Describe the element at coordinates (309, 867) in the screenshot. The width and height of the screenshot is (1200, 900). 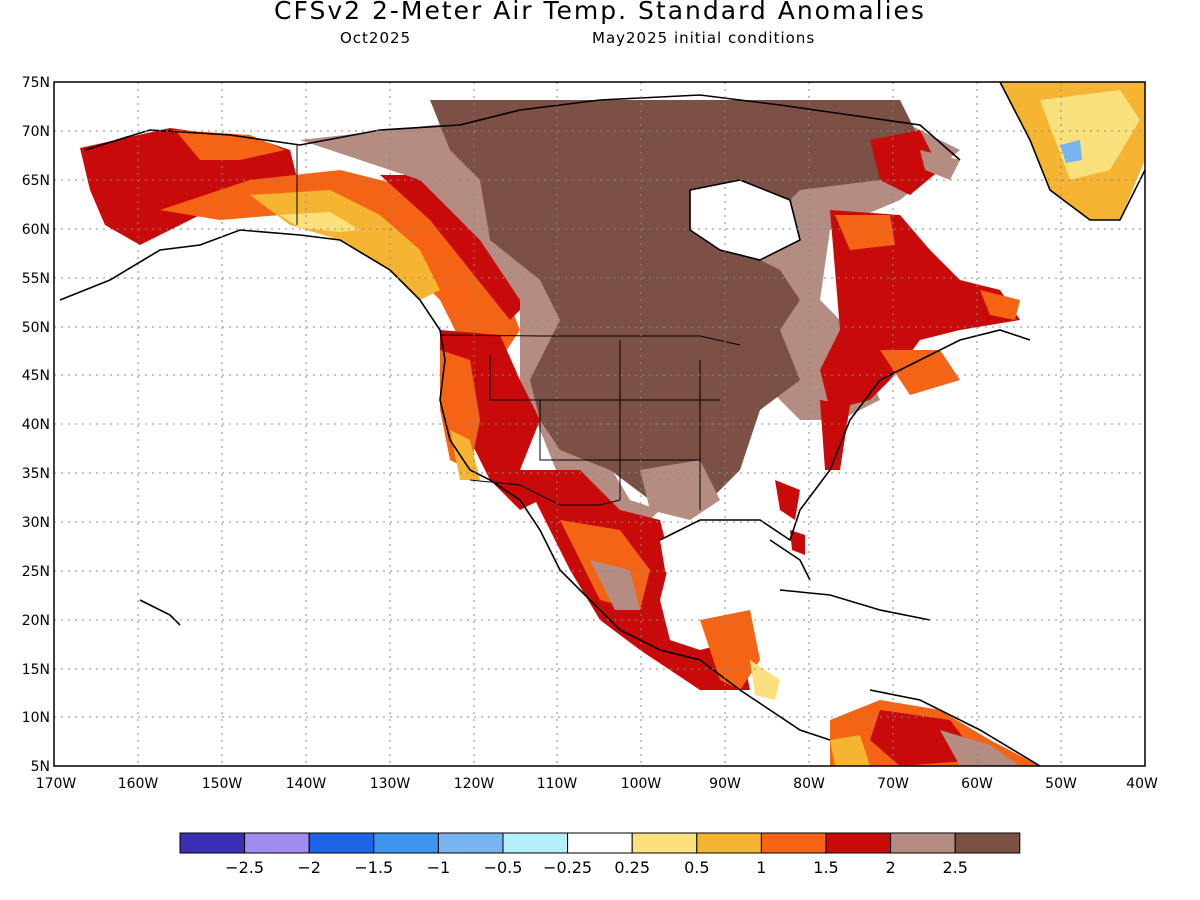
I see `colorbar-label: −2` at that location.